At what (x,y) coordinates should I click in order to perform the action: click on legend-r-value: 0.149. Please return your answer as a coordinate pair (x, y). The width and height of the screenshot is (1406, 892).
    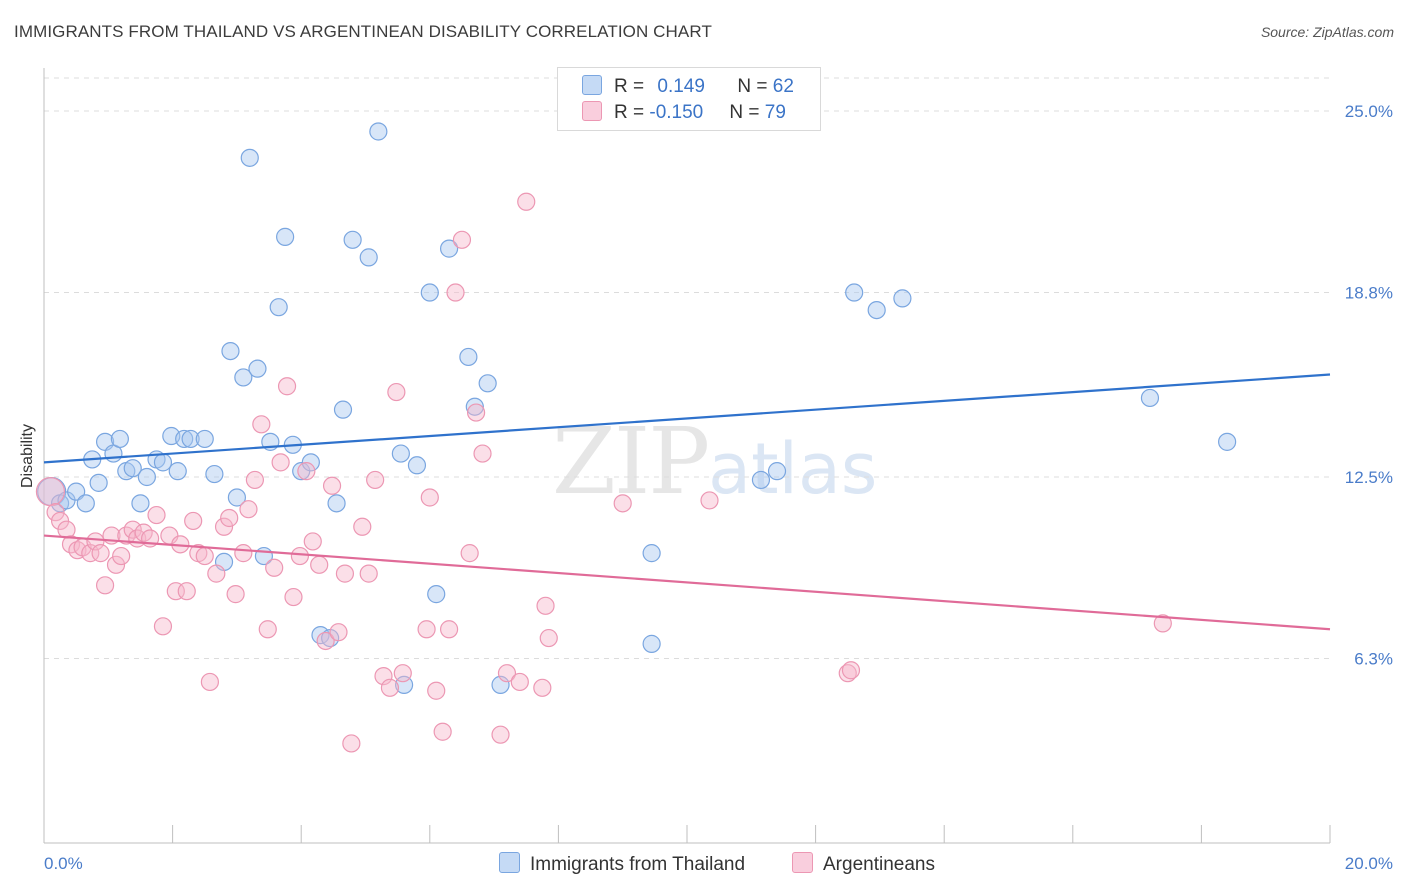
    Looking at the image, I should click on (681, 86).